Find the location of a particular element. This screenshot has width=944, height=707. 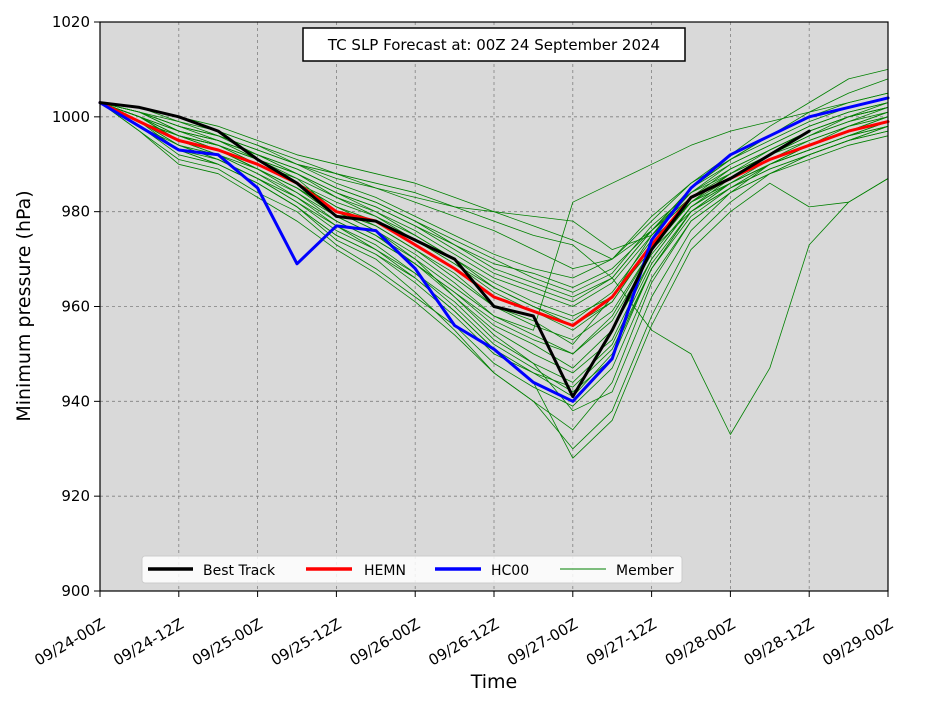

y-tick-label: 980 is located at coordinates (75, 212).